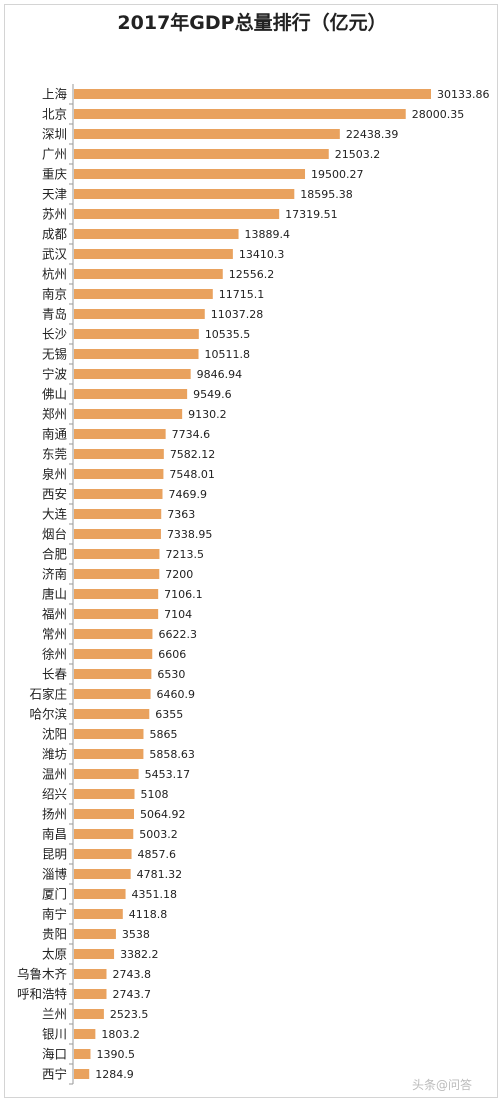 This screenshot has height=1104, width=504. What do you see at coordinates (438, 114) in the screenshot?
I see `data-label: 28000.35` at bounding box center [438, 114].